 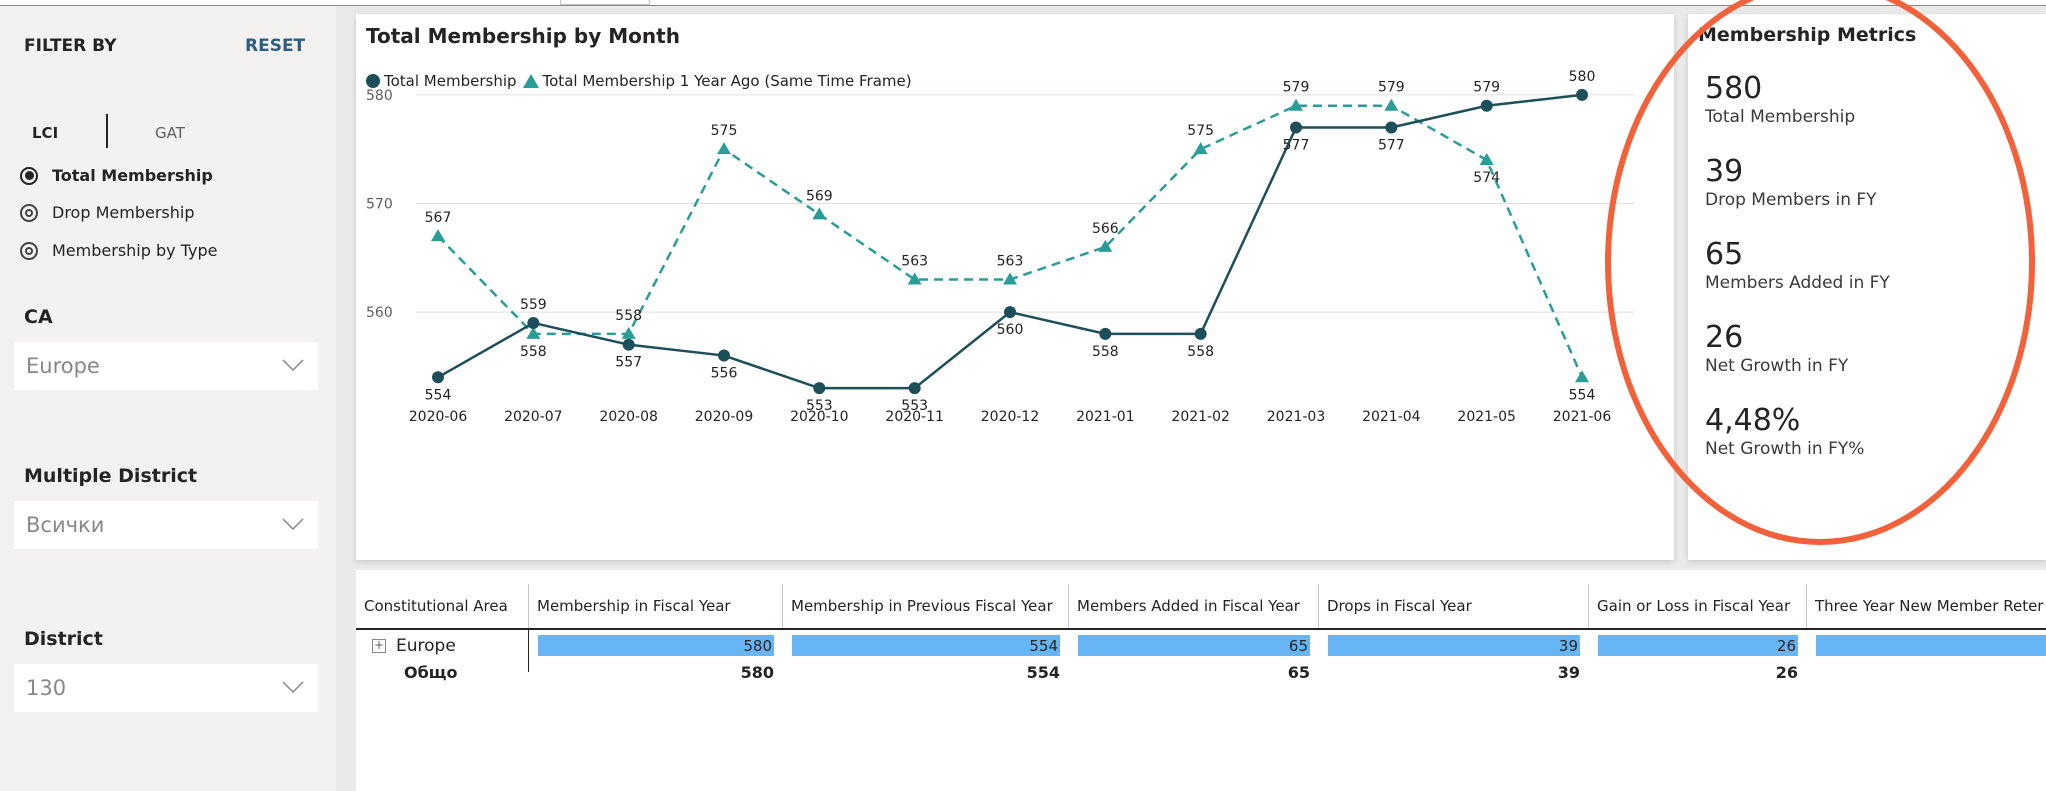 What do you see at coordinates (1391, 88) in the screenshot?
I see `data-label-previous: 579` at bounding box center [1391, 88].